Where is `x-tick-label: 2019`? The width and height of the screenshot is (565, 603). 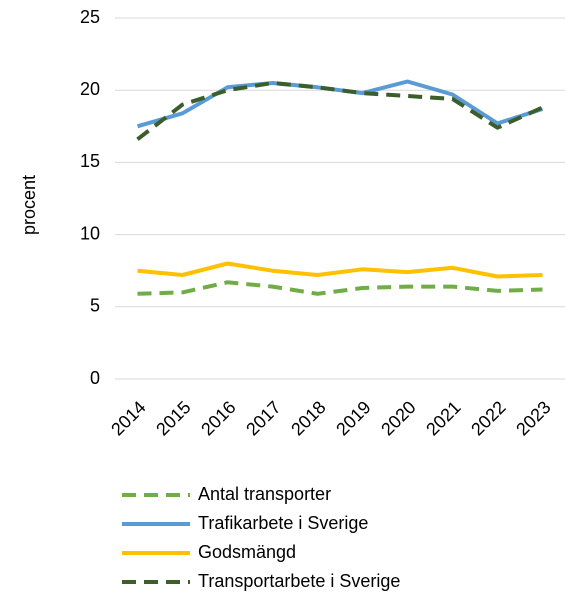 x-tick-label: 2019 is located at coordinates (353, 418).